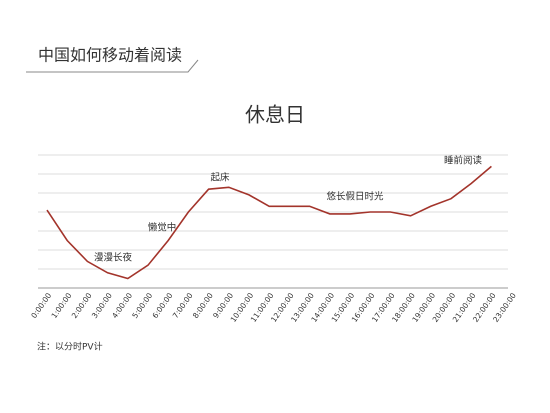  What do you see at coordinates (275, 115) in the screenshot?
I see `chart-title: 休息日` at bounding box center [275, 115].